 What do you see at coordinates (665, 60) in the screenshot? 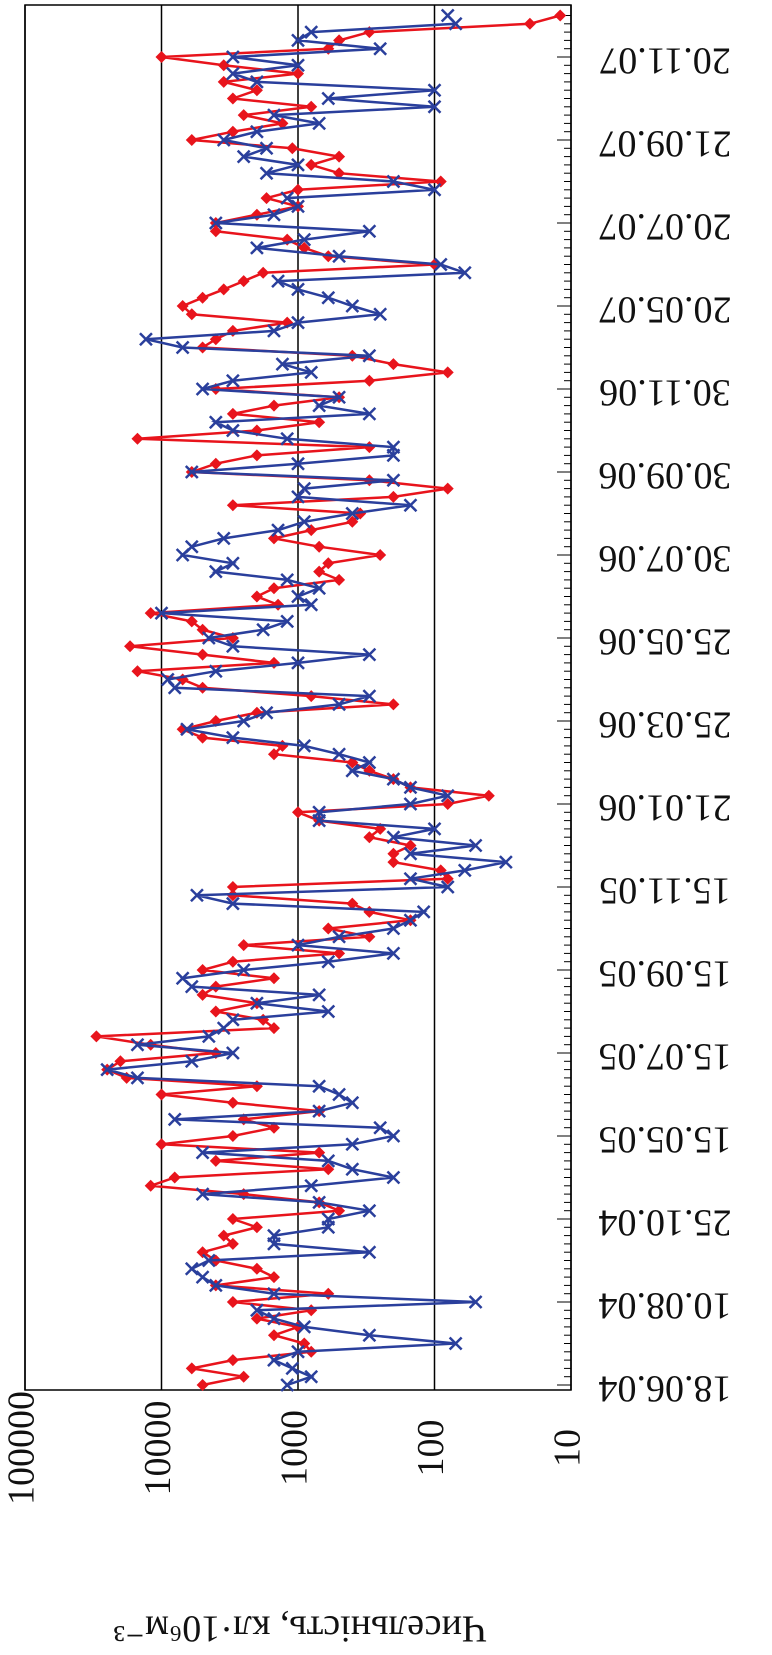
I see `x-tick-label: 20.11.07` at bounding box center [665, 60].